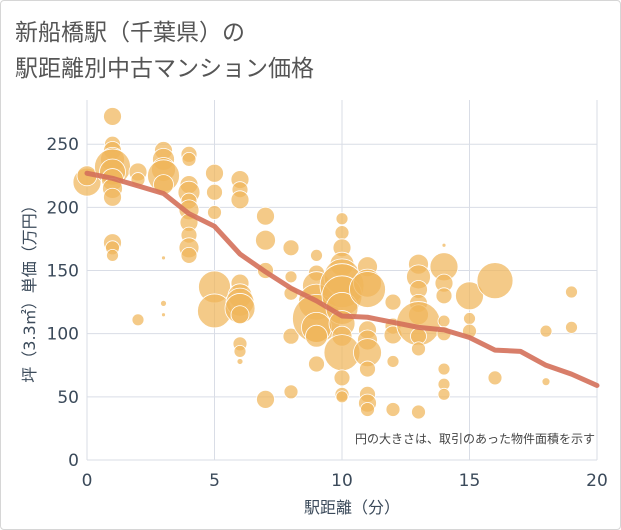 This screenshot has height=530, width=621. What do you see at coordinates (63, 335) in the screenshot?
I see `y-tick-label: 100` at bounding box center [63, 335].